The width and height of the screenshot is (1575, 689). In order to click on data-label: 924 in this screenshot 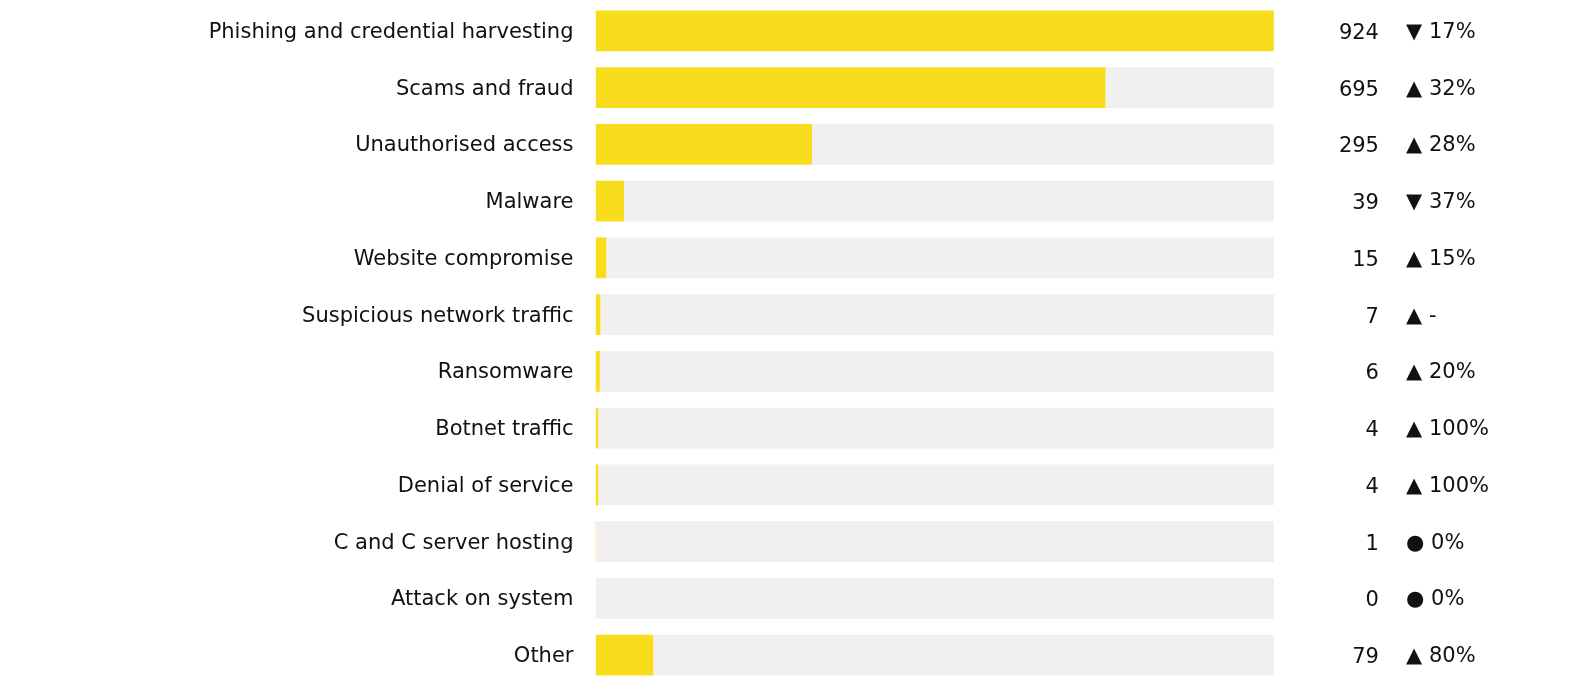, I will do `click(1358, 31)`.